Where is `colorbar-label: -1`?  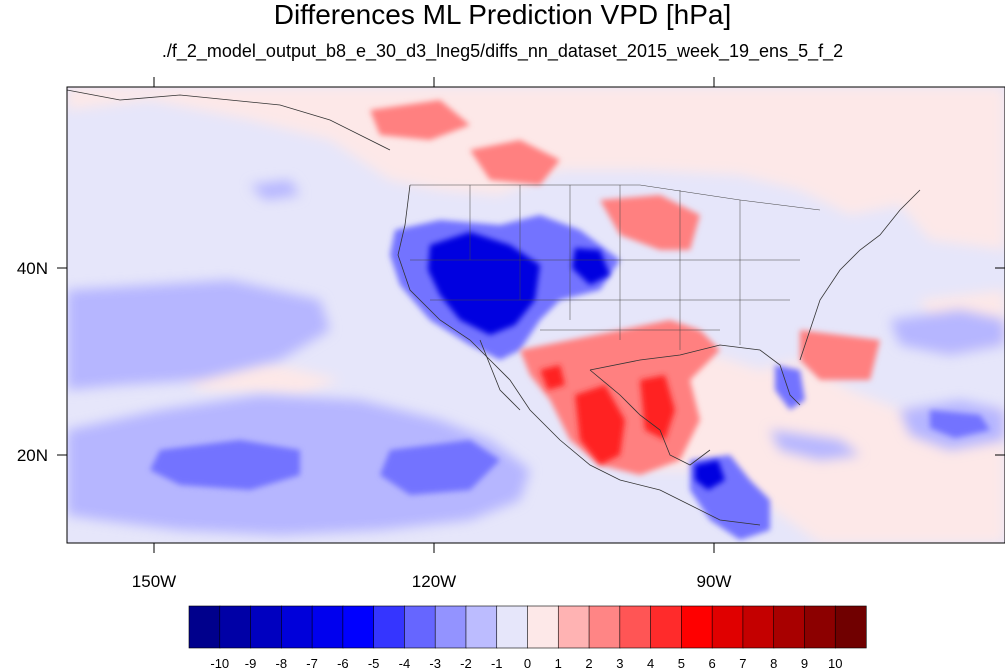 colorbar-label: -1 is located at coordinates (497, 663).